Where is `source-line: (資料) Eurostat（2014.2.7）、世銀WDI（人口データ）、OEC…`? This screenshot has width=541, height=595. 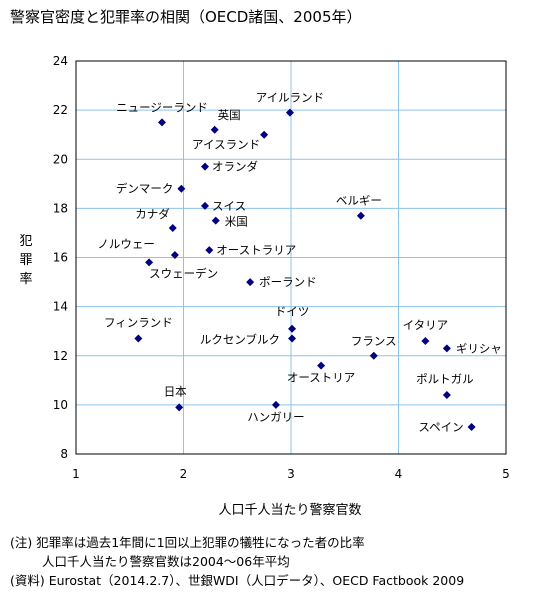 source-line: (資料) Eurostat（2014.2.7）、世銀WDI（人口データ）、OEC… is located at coordinates (237, 580).